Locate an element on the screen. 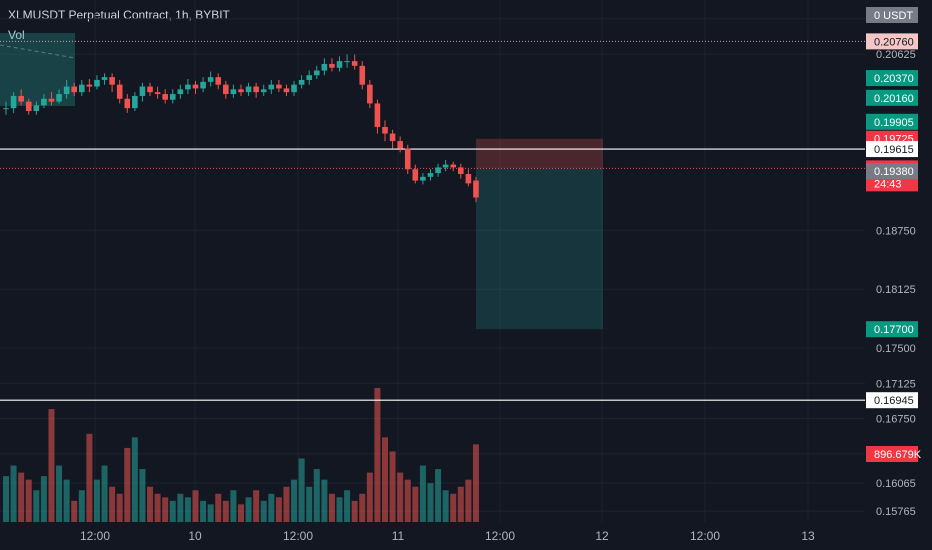 The height and width of the screenshot is (550, 932). price-badge-label: 896.679K is located at coordinates (898, 455).